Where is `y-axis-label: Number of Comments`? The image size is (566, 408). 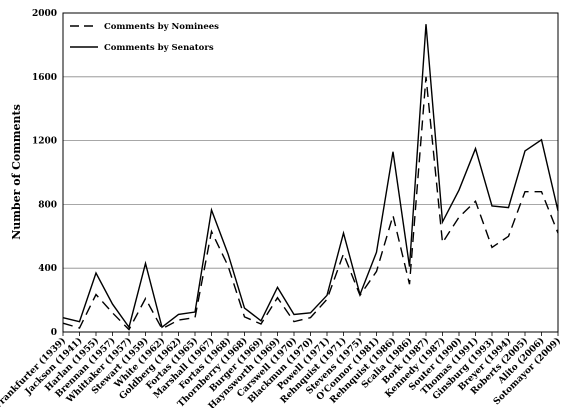 y-axis-label: Number of Comments is located at coordinates (16, 172).